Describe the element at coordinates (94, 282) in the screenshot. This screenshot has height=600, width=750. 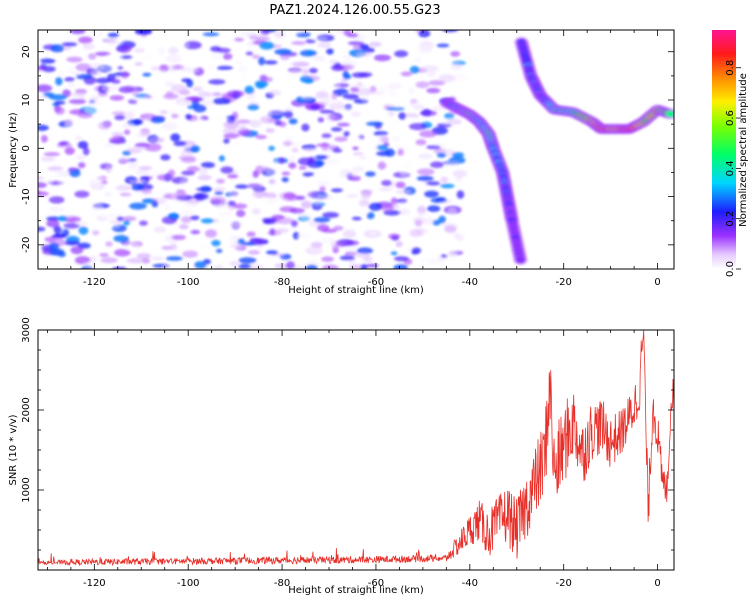
I see `x-tick-label: -120` at that location.